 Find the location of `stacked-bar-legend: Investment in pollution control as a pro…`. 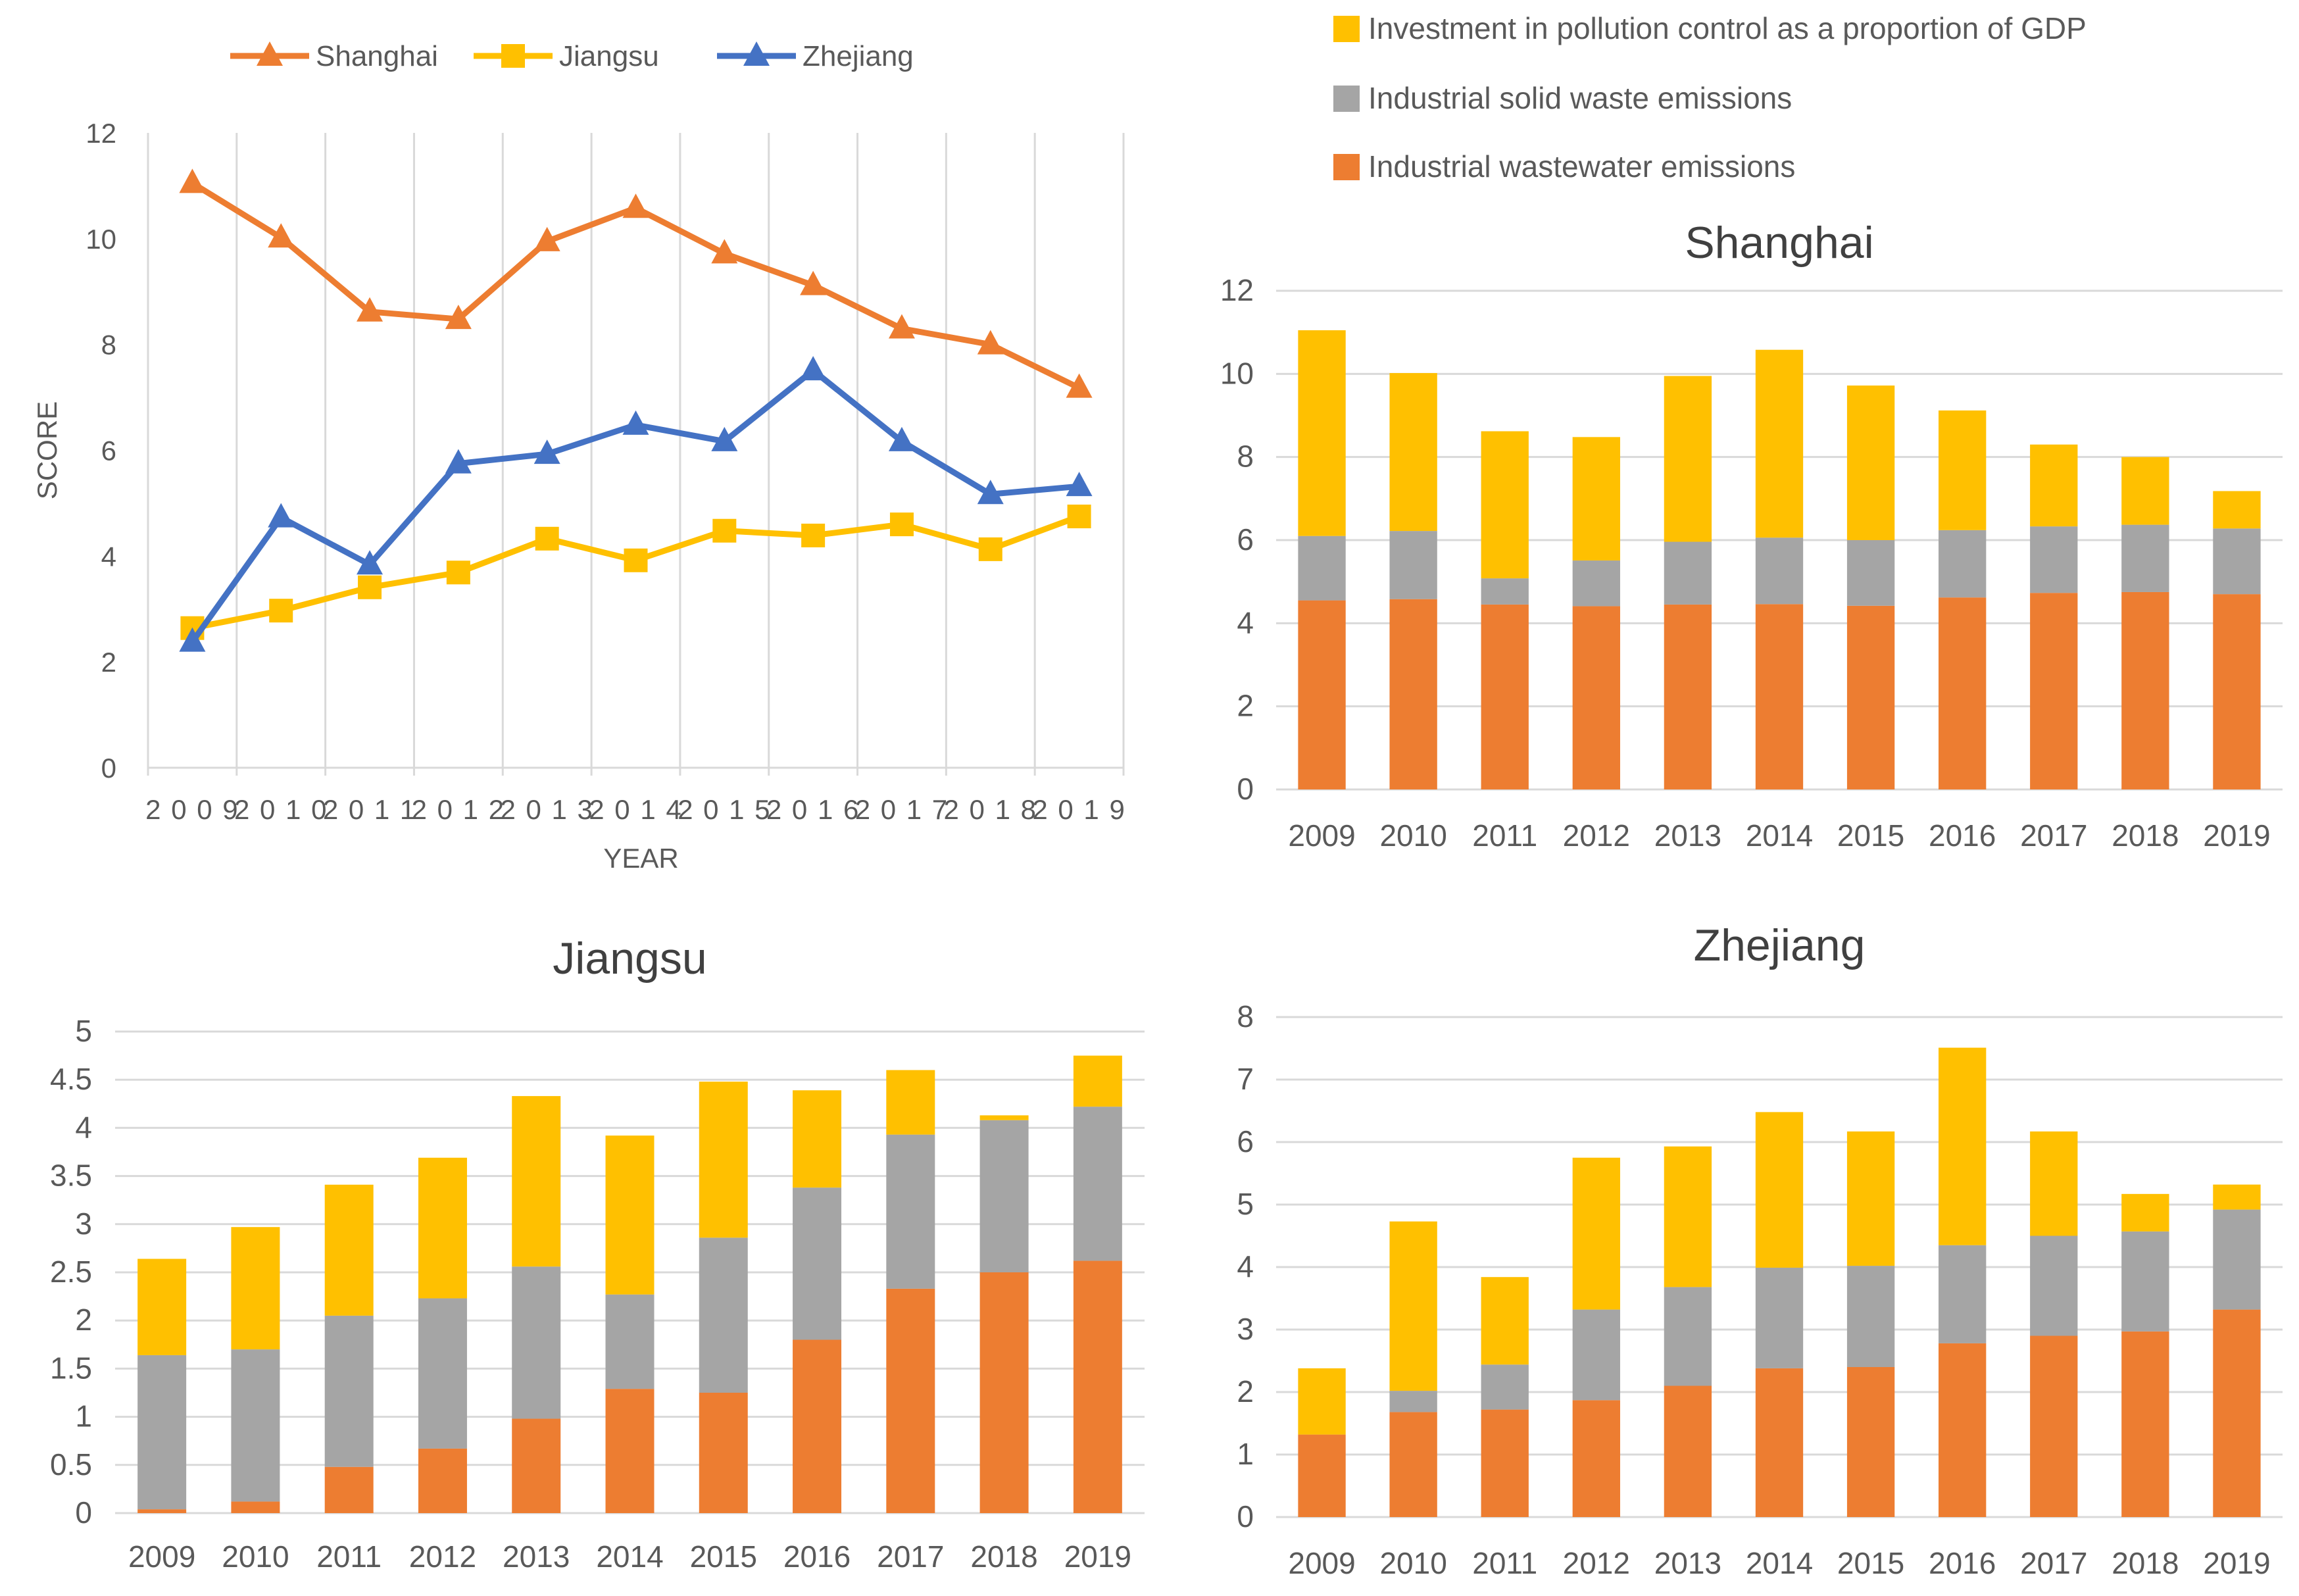

stacked-bar-legend: Investment in pollution control as a pro… is located at coordinates (1710, 97).